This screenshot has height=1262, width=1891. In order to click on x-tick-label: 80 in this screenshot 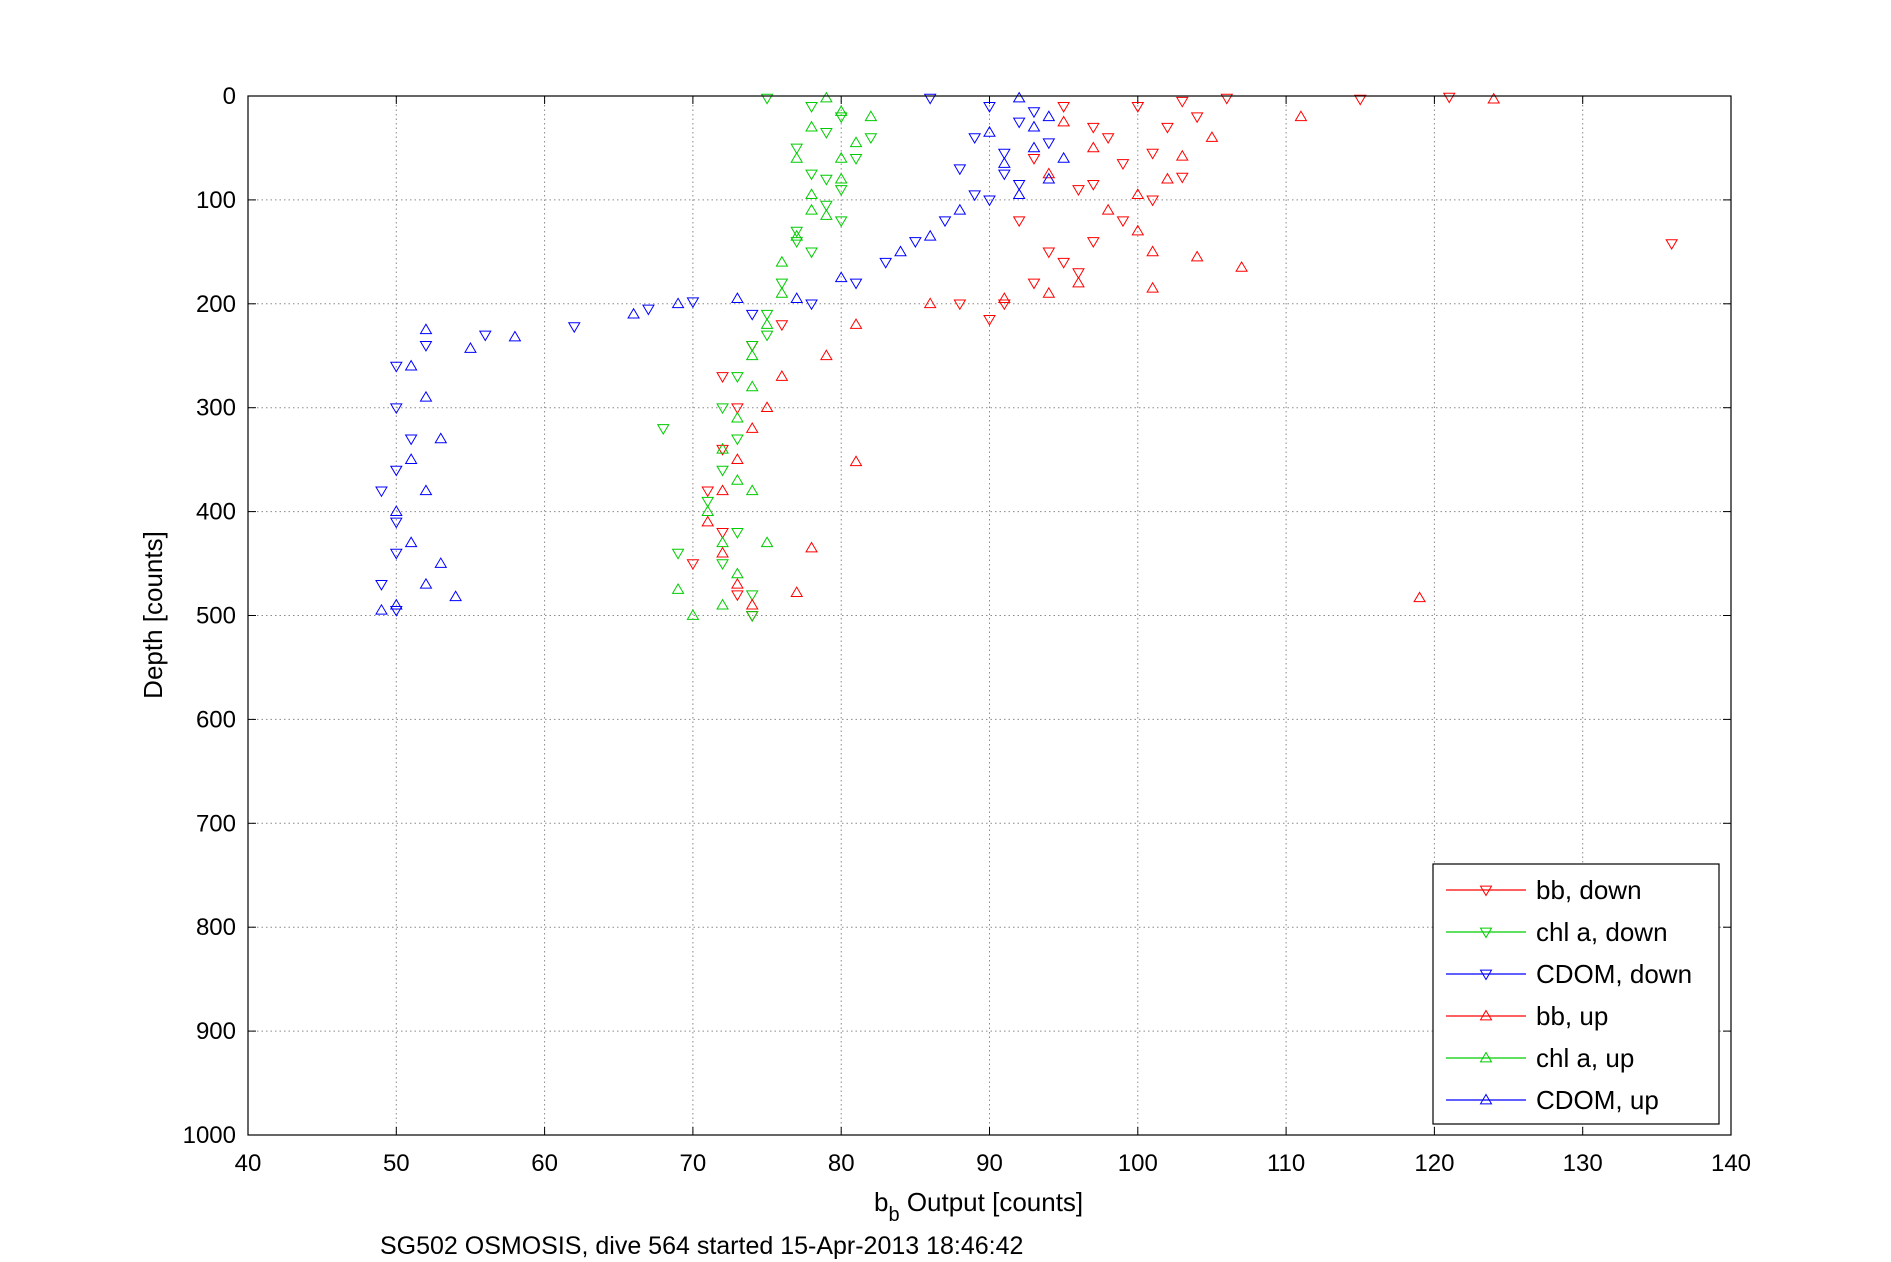, I will do `click(841, 1163)`.